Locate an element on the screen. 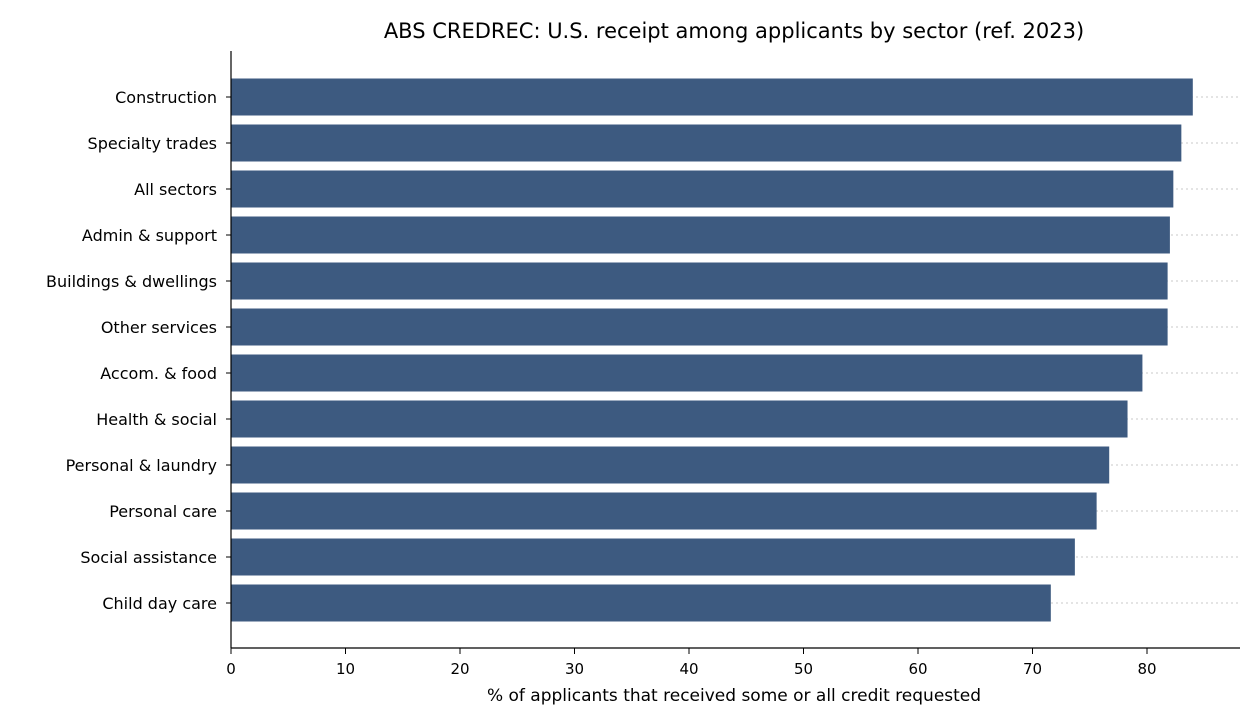 Image resolution: width=1260 pixels, height=728 pixels. category-label-personal-care: Personal care is located at coordinates (163, 511).